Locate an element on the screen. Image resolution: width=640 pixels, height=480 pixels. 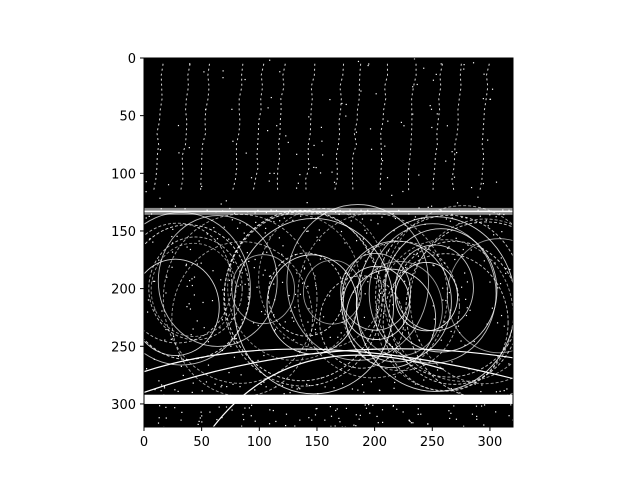
x-tick-label: 150 is located at coordinates (317, 442).